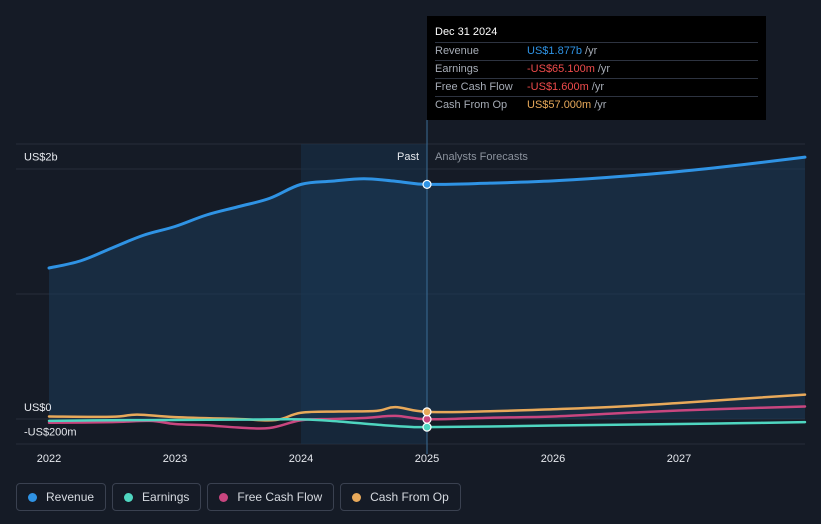  I want to click on x-tick-label: 2026, so click(553, 459).